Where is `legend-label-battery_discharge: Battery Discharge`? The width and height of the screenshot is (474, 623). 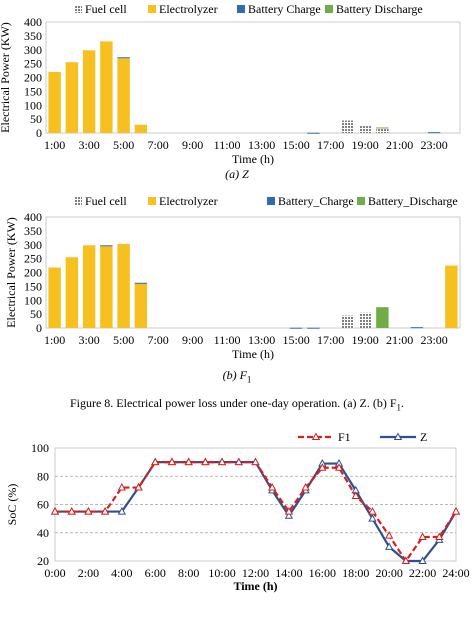 legend-label-battery_discharge: Battery Discharge is located at coordinates (379, 9).